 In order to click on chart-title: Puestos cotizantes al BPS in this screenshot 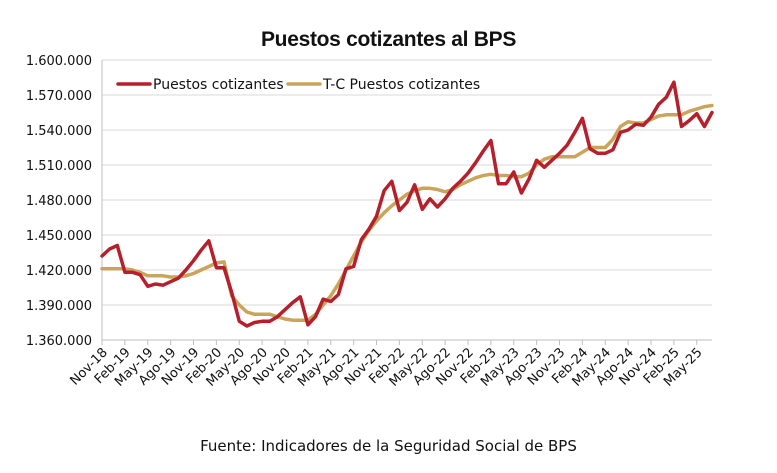, I will do `click(388, 39)`.